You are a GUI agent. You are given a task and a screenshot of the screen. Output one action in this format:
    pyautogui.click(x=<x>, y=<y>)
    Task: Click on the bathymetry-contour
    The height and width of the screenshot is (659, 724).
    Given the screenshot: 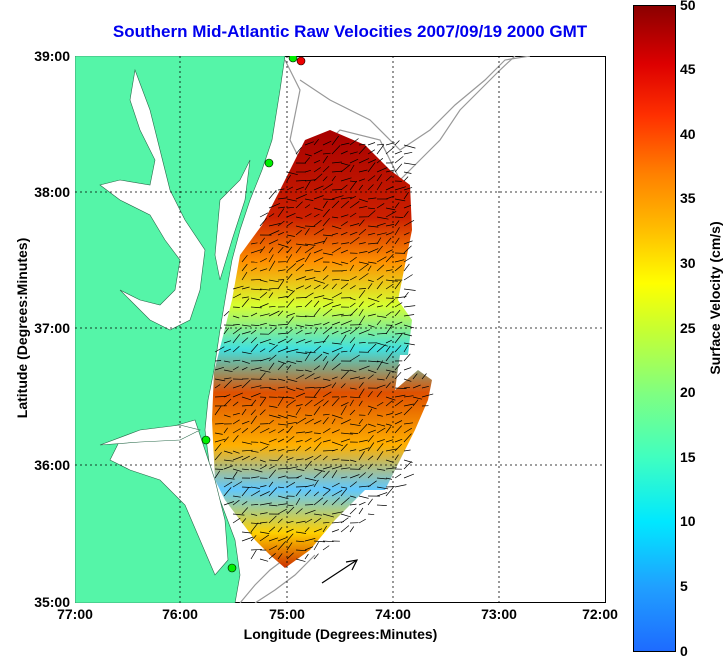 What is the action you would take?
    pyautogui.click(x=415, y=103)
    